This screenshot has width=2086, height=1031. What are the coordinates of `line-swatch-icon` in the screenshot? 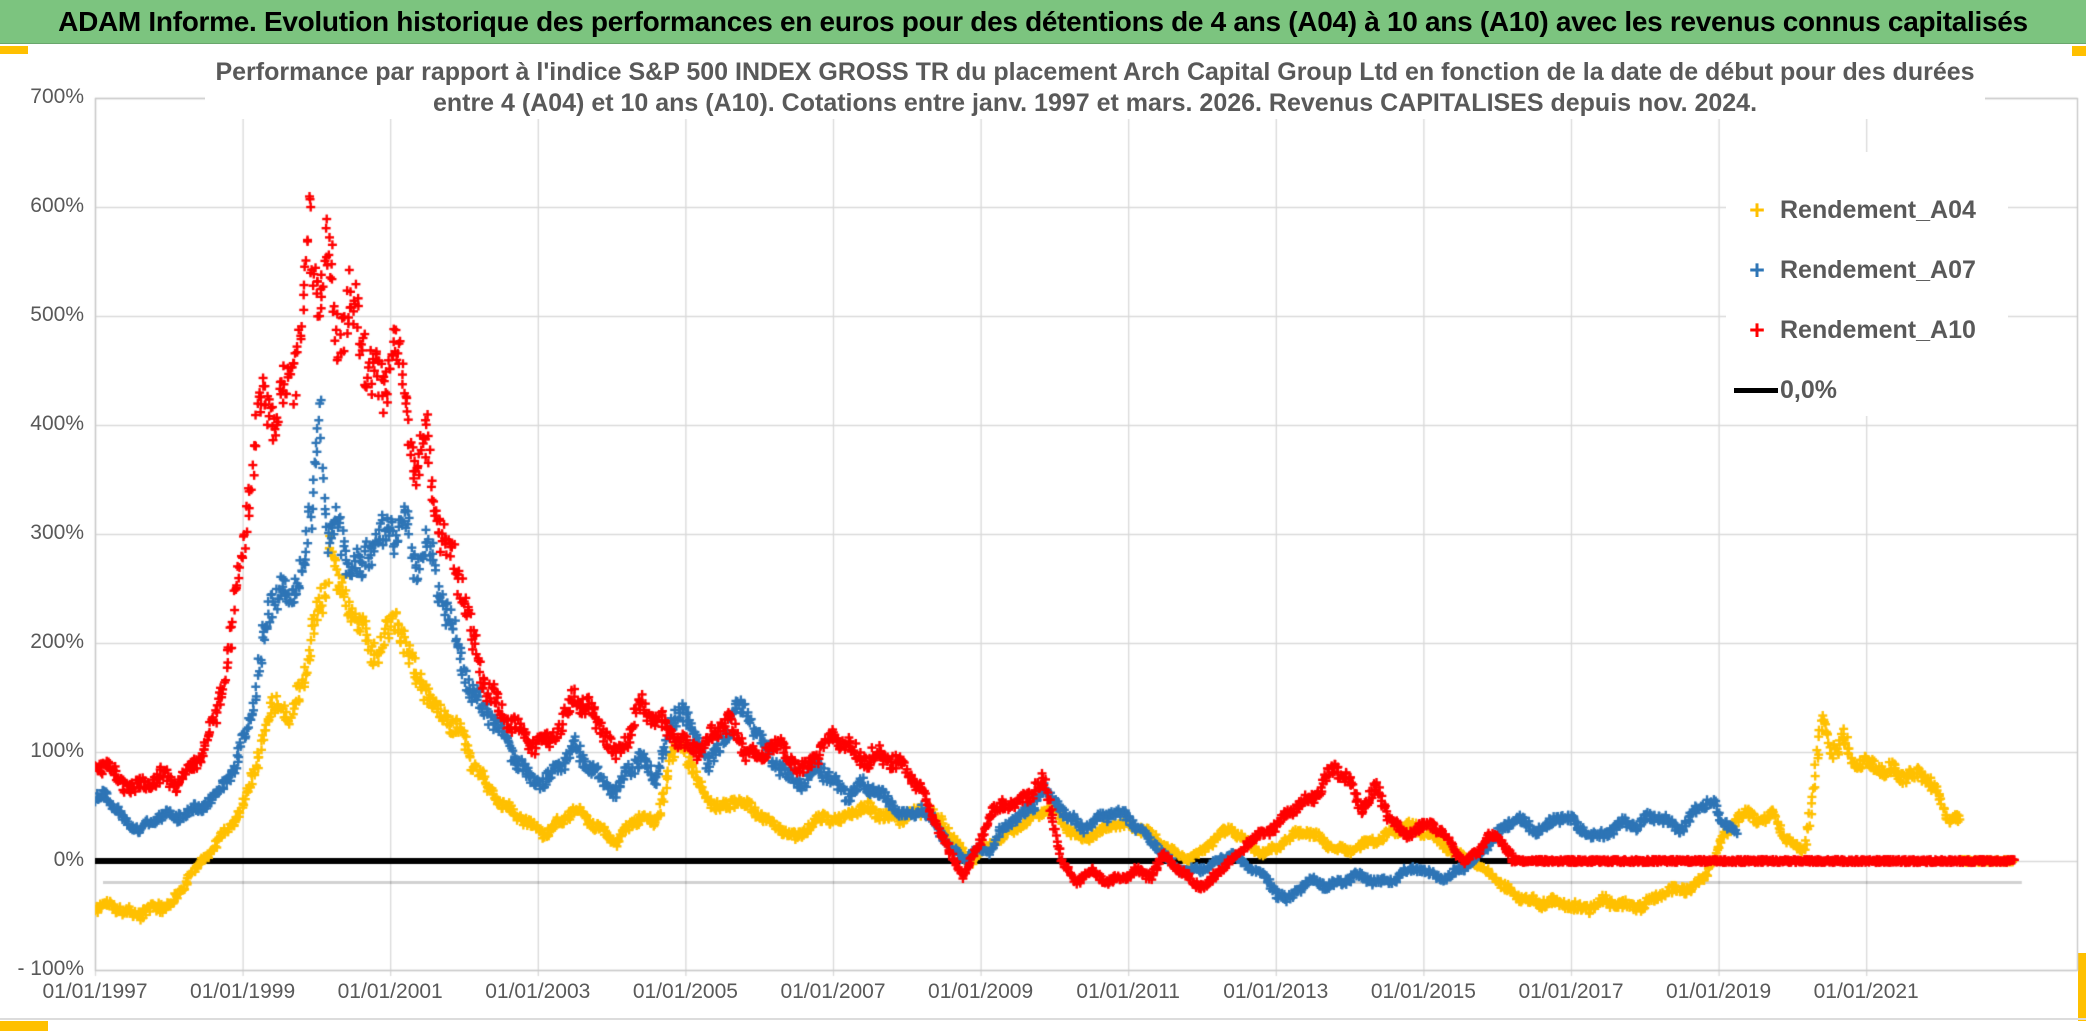 It's located at (1757, 390).